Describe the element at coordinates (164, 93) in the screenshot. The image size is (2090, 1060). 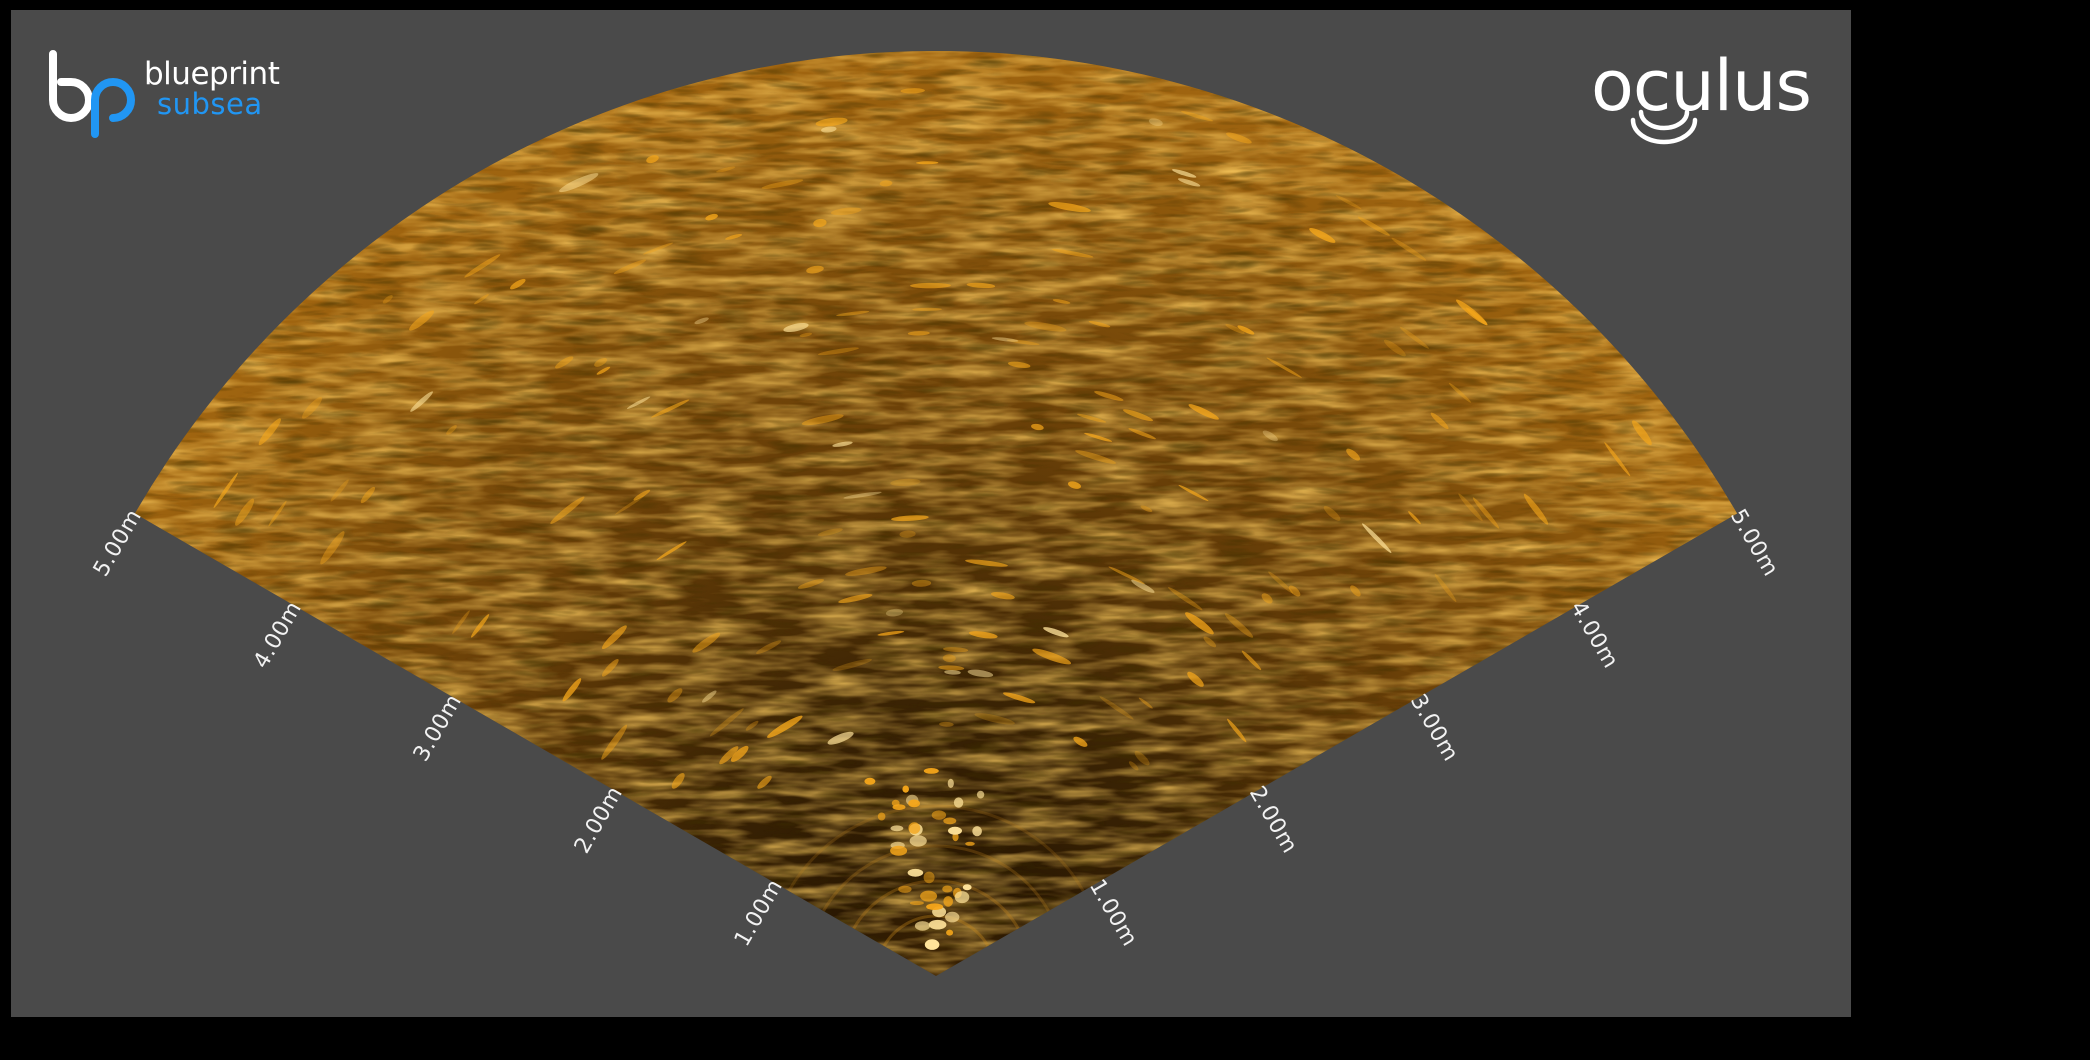
I see `blueprint-subsea-logo: blueprint subsea` at that location.